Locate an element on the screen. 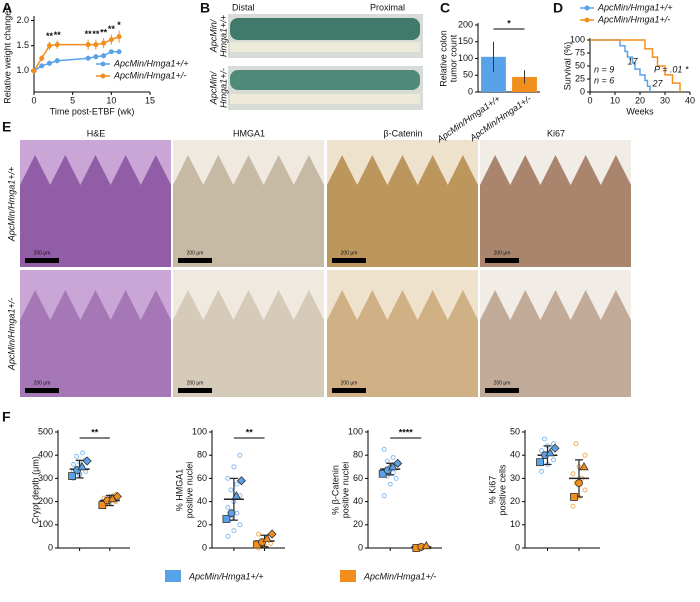 The image size is (700, 602). y-tick-label: 80 is located at coordinates (202, 455).